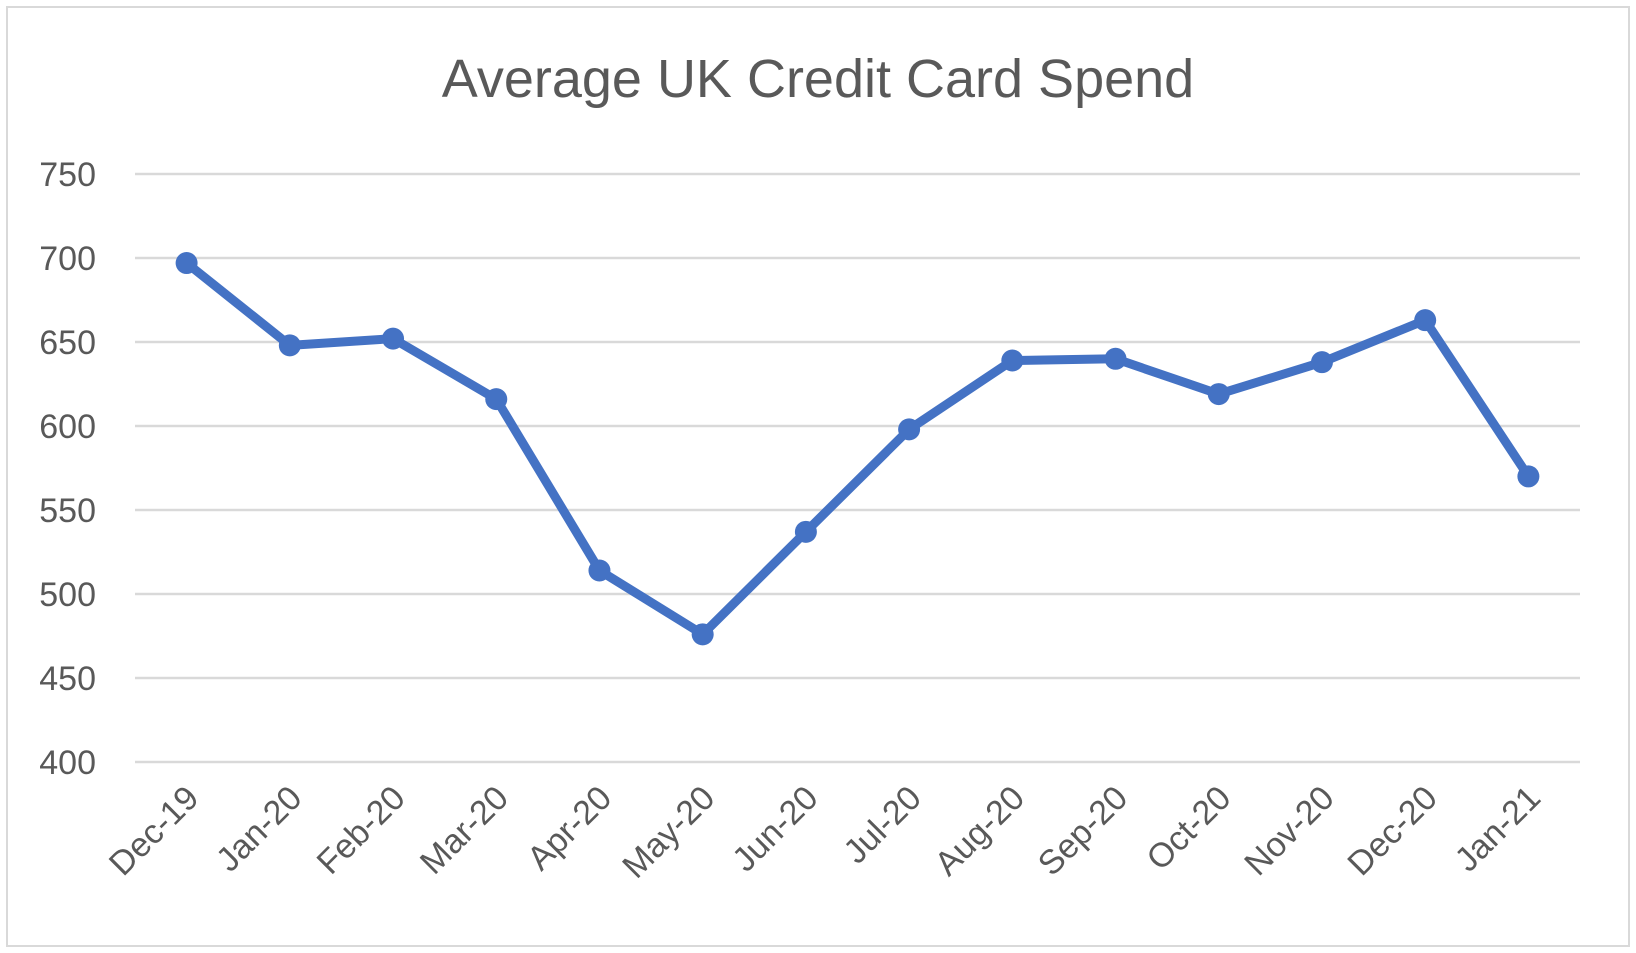 The height and width of the screenshot is (953, 1636). What do you see at coordinates (67, 427) in the screenshot?
I see `y-tick-label: 600` at bounding box center [67, 427].